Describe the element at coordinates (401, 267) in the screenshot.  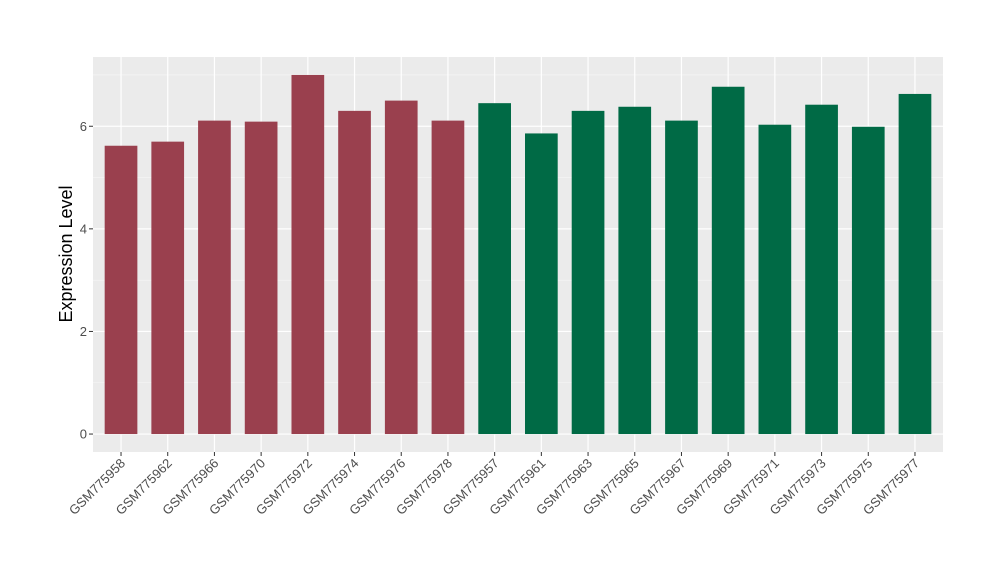
I see `bar-GSM775976` at that location.